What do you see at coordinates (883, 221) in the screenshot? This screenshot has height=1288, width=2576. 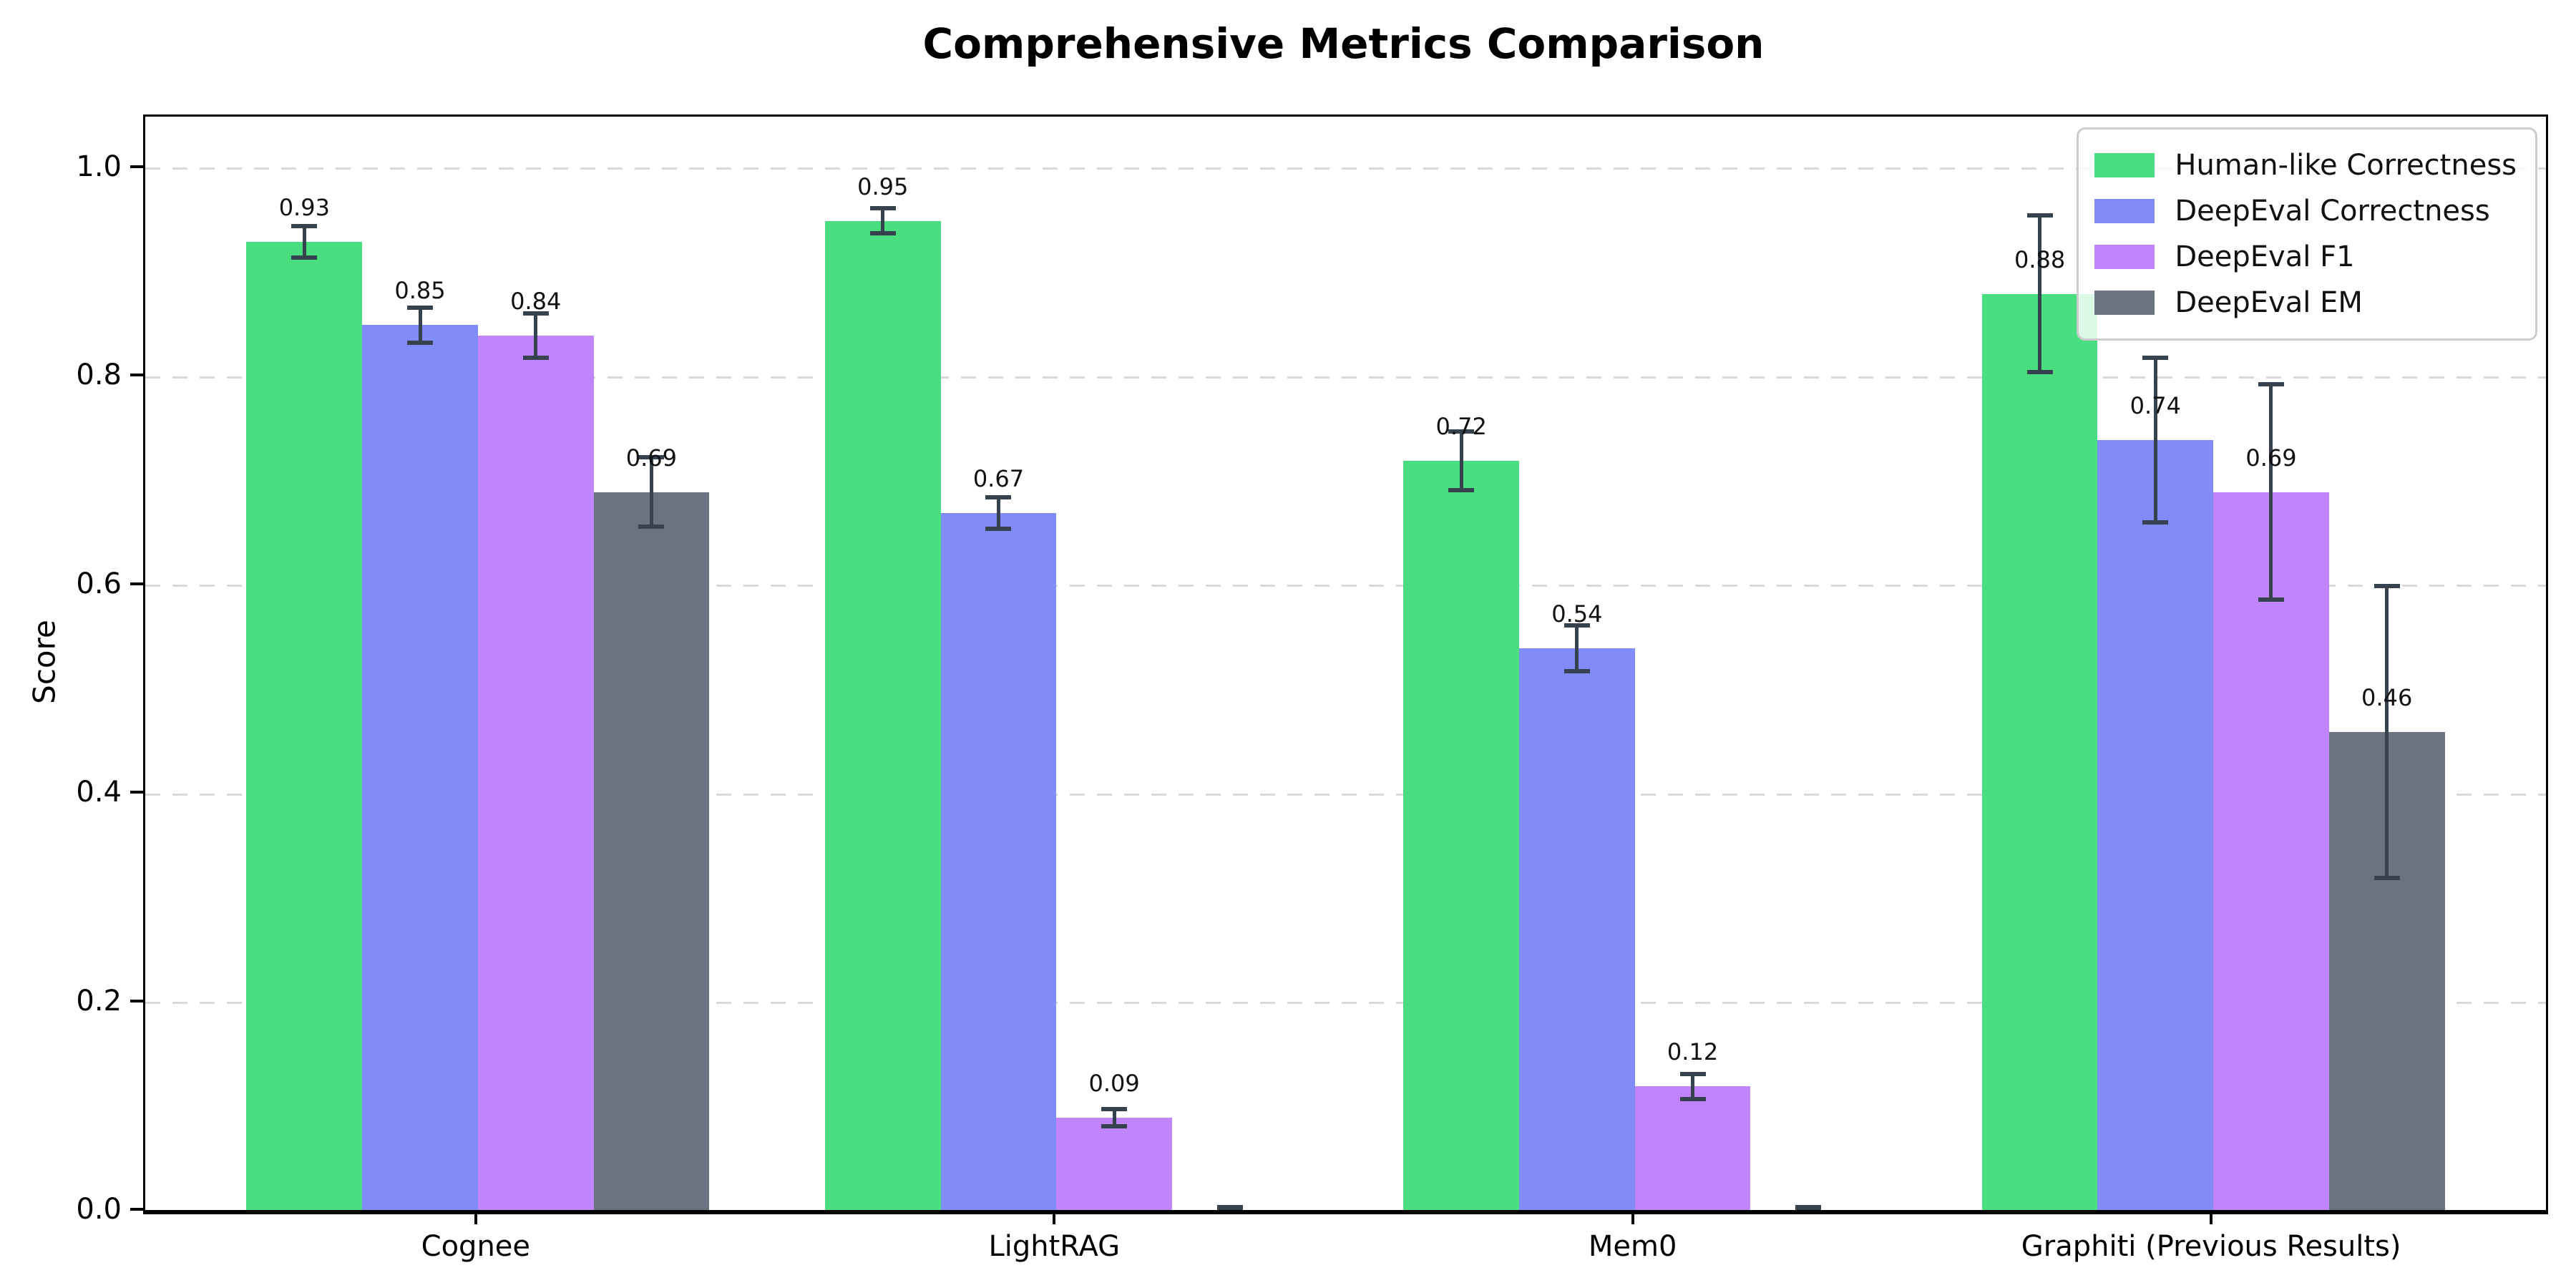 I see `error-bar-LightRAG-Human-like Correctness` at bounding box center [883, 221].